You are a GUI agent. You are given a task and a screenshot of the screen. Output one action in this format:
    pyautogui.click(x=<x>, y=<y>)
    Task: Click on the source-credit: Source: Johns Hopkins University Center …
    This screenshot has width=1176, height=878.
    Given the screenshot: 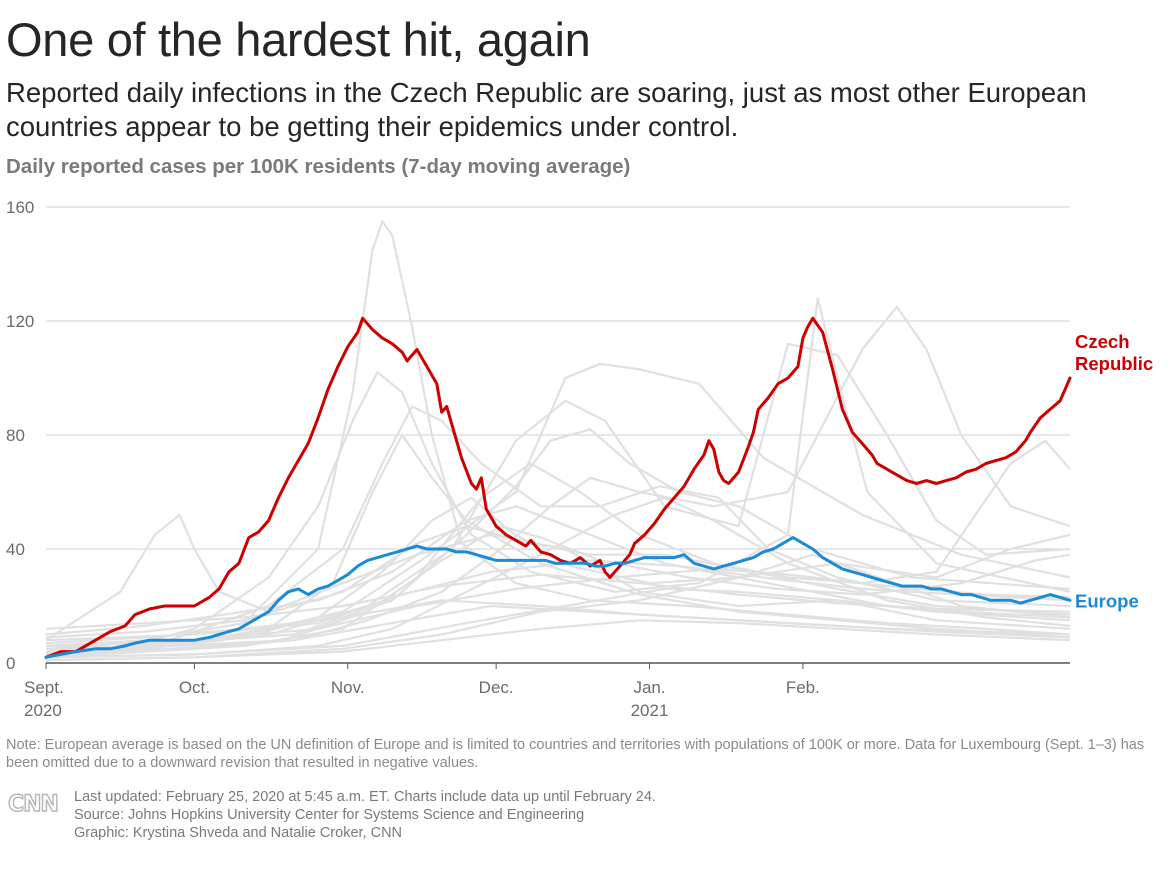 What is the action you would take?
    pyautogui.click(x=329, y=815)
    